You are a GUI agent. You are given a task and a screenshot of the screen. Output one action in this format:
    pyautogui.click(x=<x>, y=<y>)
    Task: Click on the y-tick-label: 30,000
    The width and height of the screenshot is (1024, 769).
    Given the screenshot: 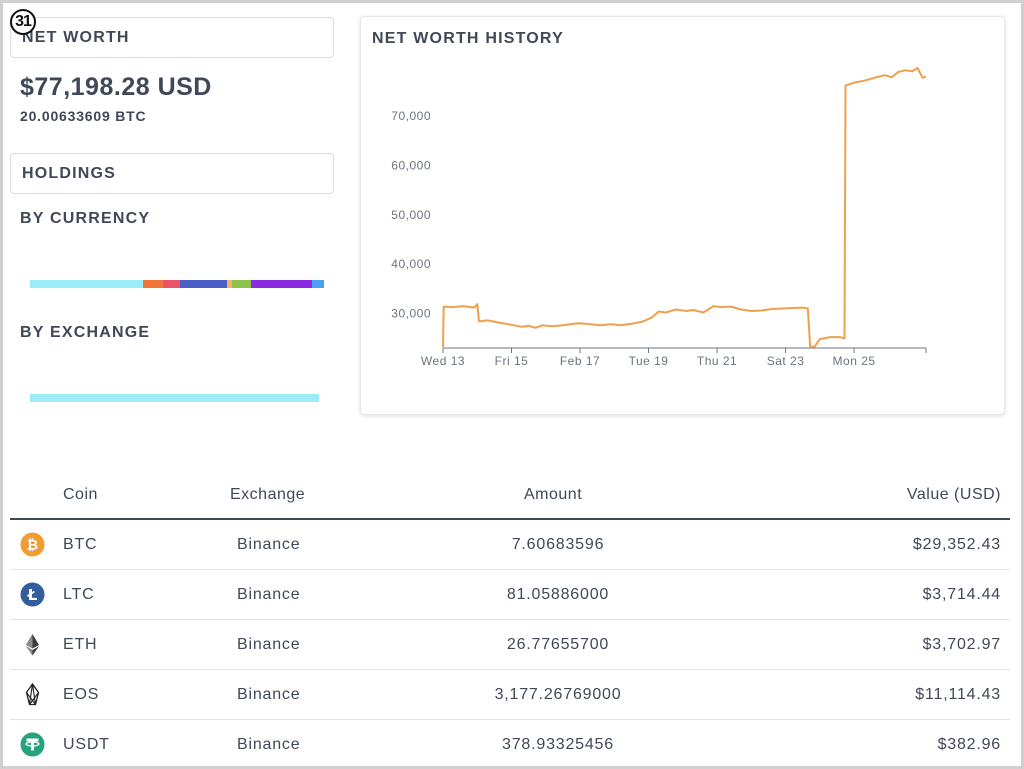 What is the action you would take?
    pyautogui.click(x=411, y=313)
    